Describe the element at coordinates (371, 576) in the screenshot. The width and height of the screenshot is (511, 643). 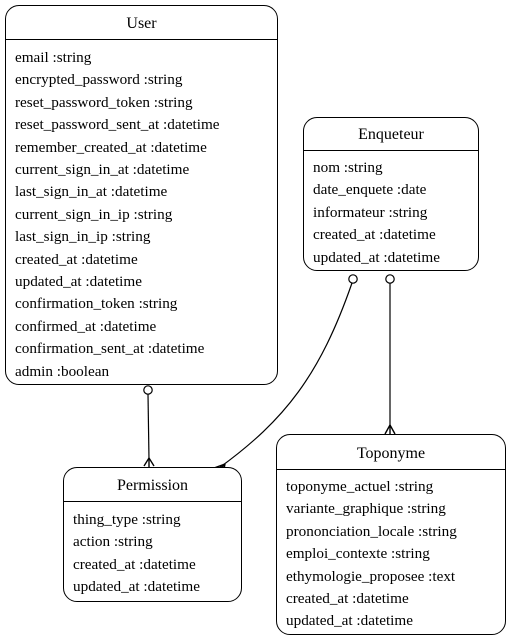
I see `attribute: ethymologie_proposee :text` at that location.